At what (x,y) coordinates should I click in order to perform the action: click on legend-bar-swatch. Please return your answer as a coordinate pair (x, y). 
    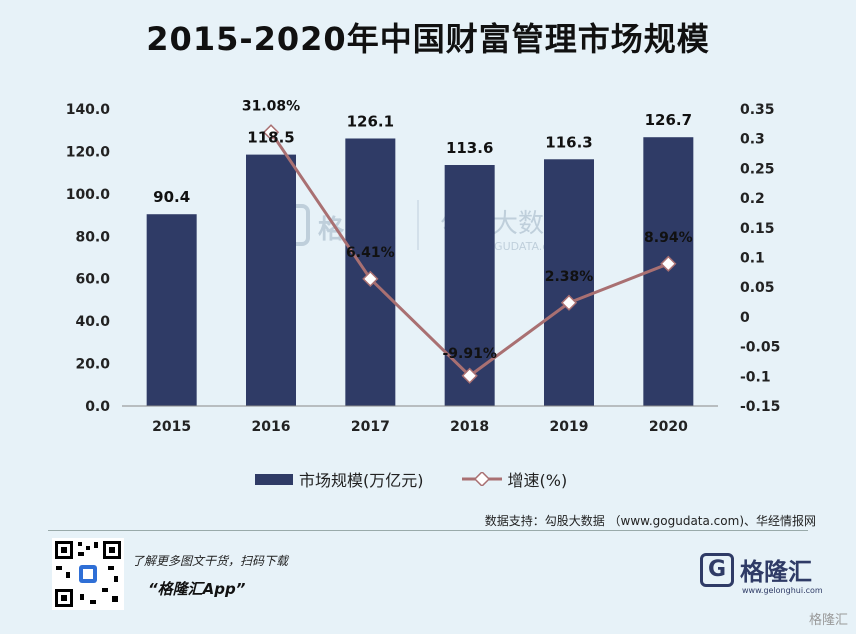
    Looking at the image, I should click on (274, 479).